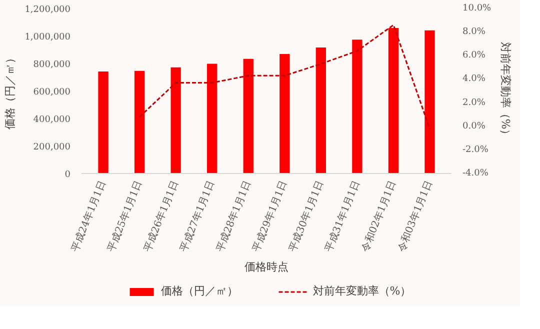 Image resolution: width=540 pixels, height=329 pixels. Describe the element at coordinates (475, 173) in the screenshot. I see `y2-tick-label: -4.0%` at that location.